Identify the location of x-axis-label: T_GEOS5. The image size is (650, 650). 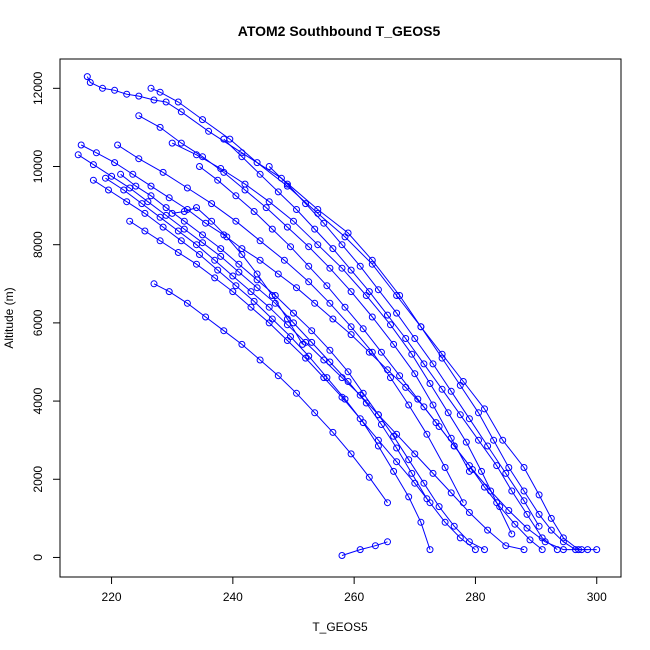
(340, 627).